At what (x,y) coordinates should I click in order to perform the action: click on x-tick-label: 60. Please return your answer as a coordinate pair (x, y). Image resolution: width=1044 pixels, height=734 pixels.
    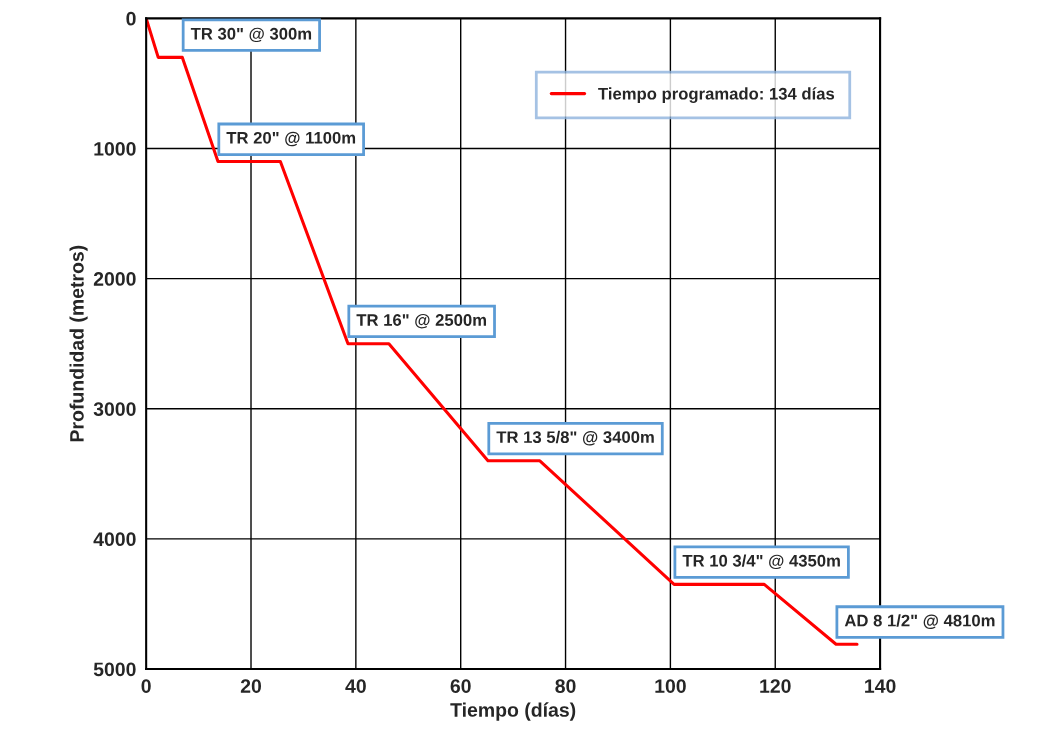
    Looking at the image, I should click on (460, 686).